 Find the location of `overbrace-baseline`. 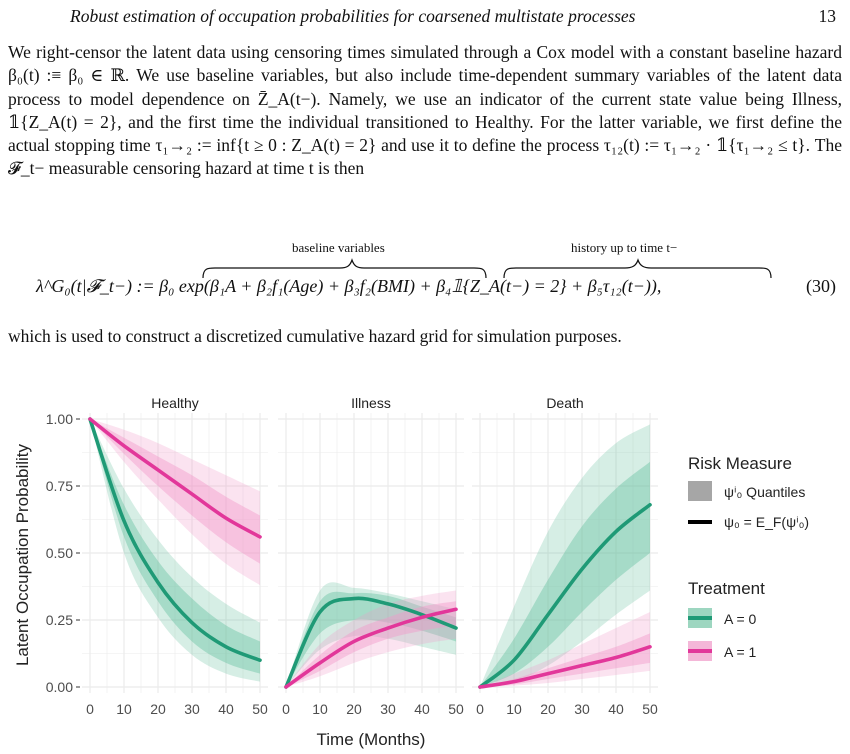

overbrace-baseline is located at coordinates (344, 268).